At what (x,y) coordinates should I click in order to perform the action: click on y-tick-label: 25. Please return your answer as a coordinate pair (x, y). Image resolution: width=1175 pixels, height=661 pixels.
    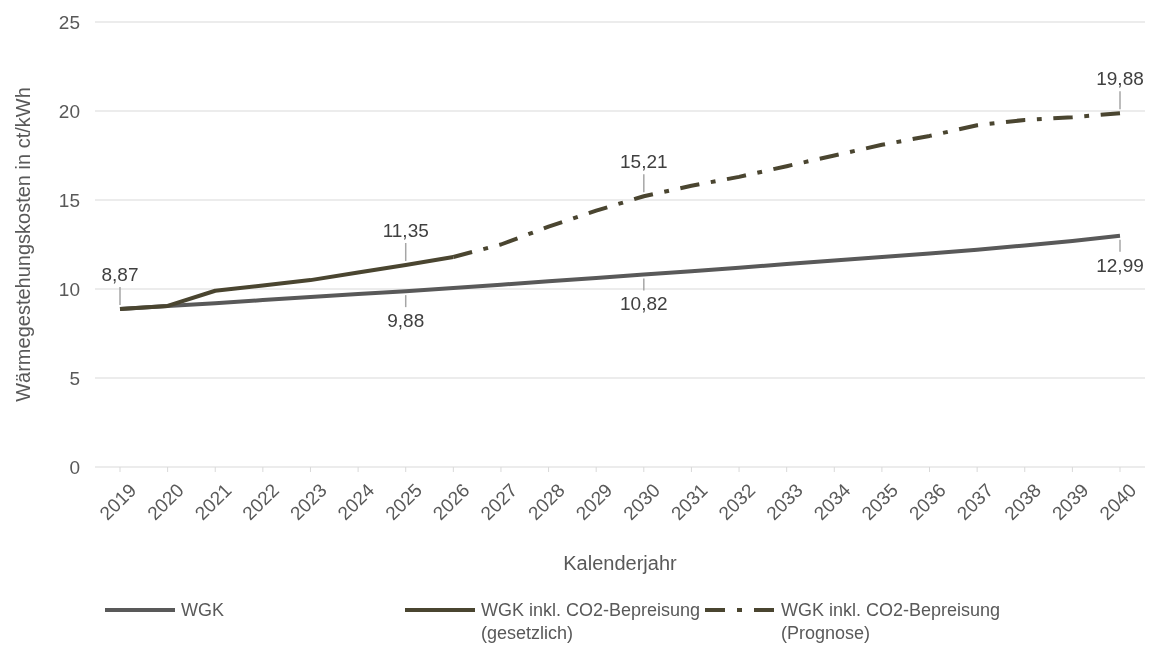
    Looking at the image, I should click on (69, 22).